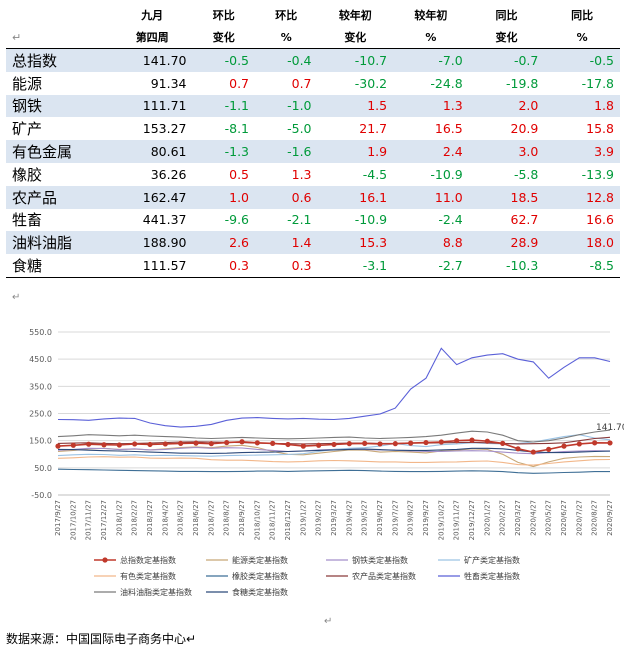 The image size is (631, 648). Describe the element at coordinates (319, 518) in the screenshot. I see `x-tick-label: 2019/2/27` at that location.